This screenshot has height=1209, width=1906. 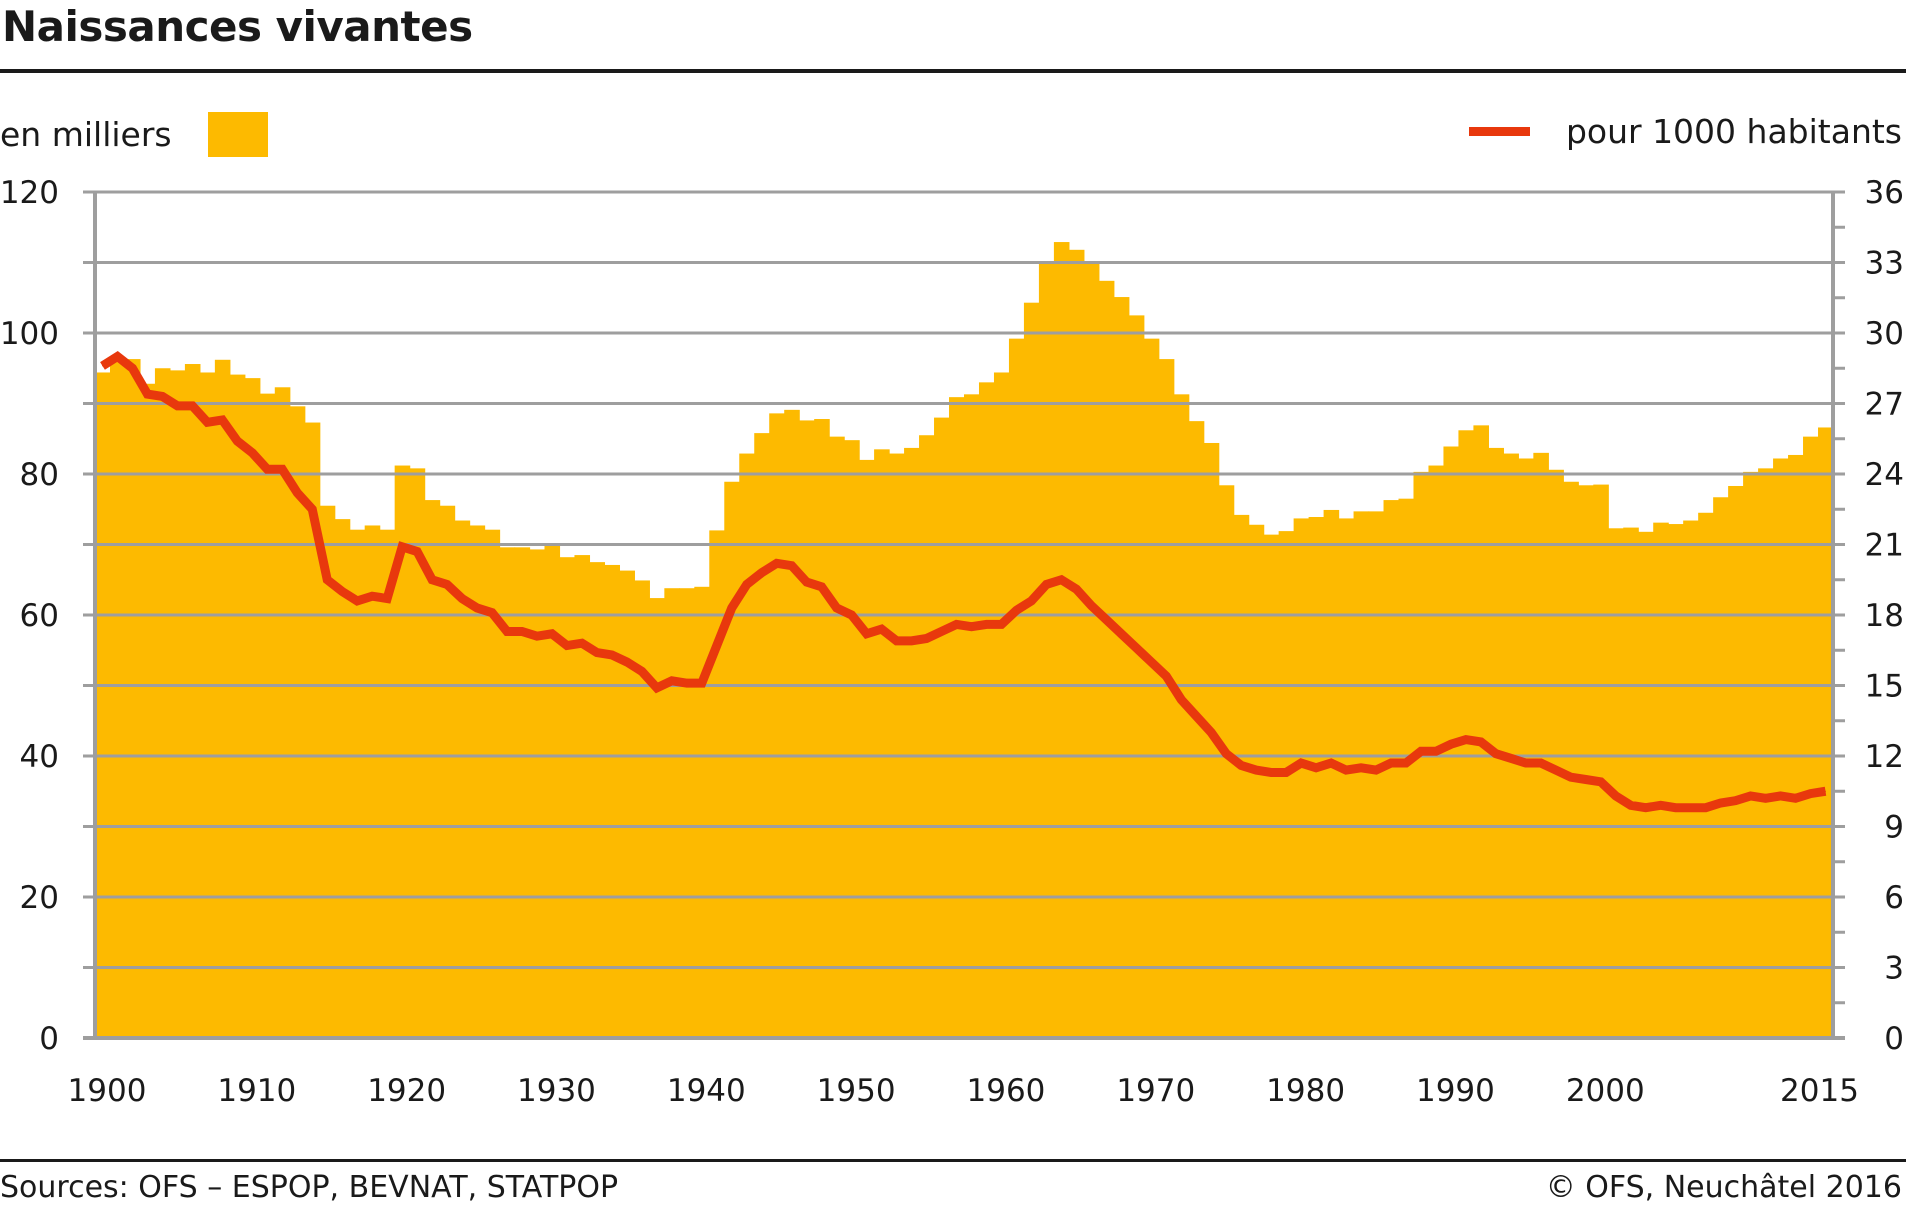 I want to click on bar-1979, so click(x=1286, y=784).